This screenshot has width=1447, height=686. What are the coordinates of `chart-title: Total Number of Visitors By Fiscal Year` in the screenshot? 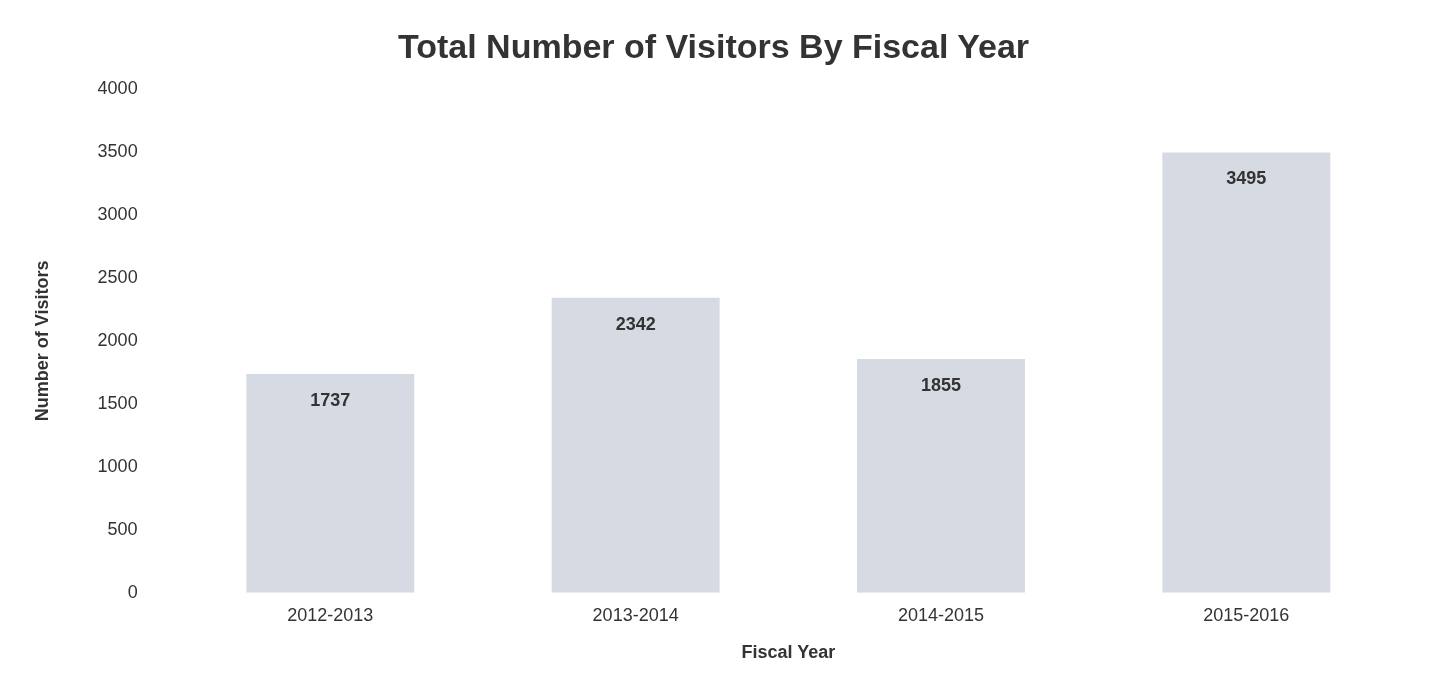 It's located at (713, 45).